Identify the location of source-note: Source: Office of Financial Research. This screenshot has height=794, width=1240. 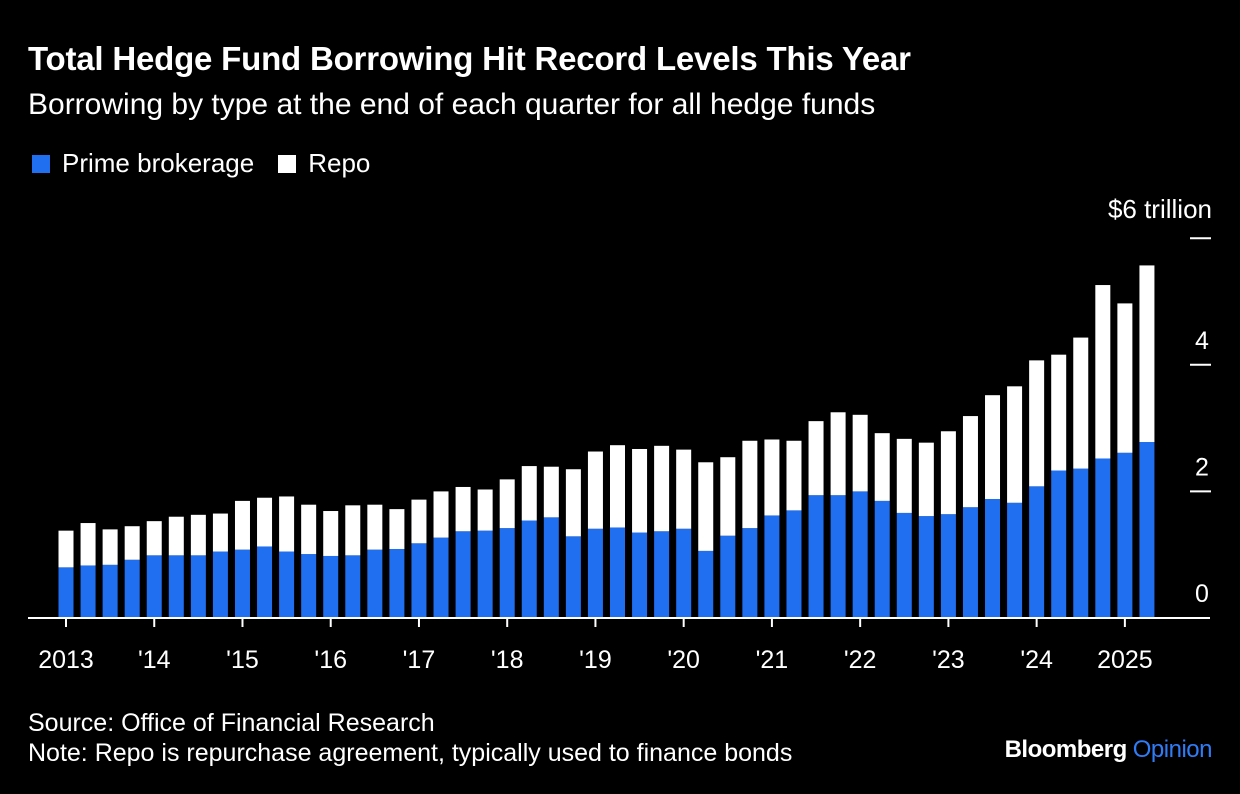
(231, 723).